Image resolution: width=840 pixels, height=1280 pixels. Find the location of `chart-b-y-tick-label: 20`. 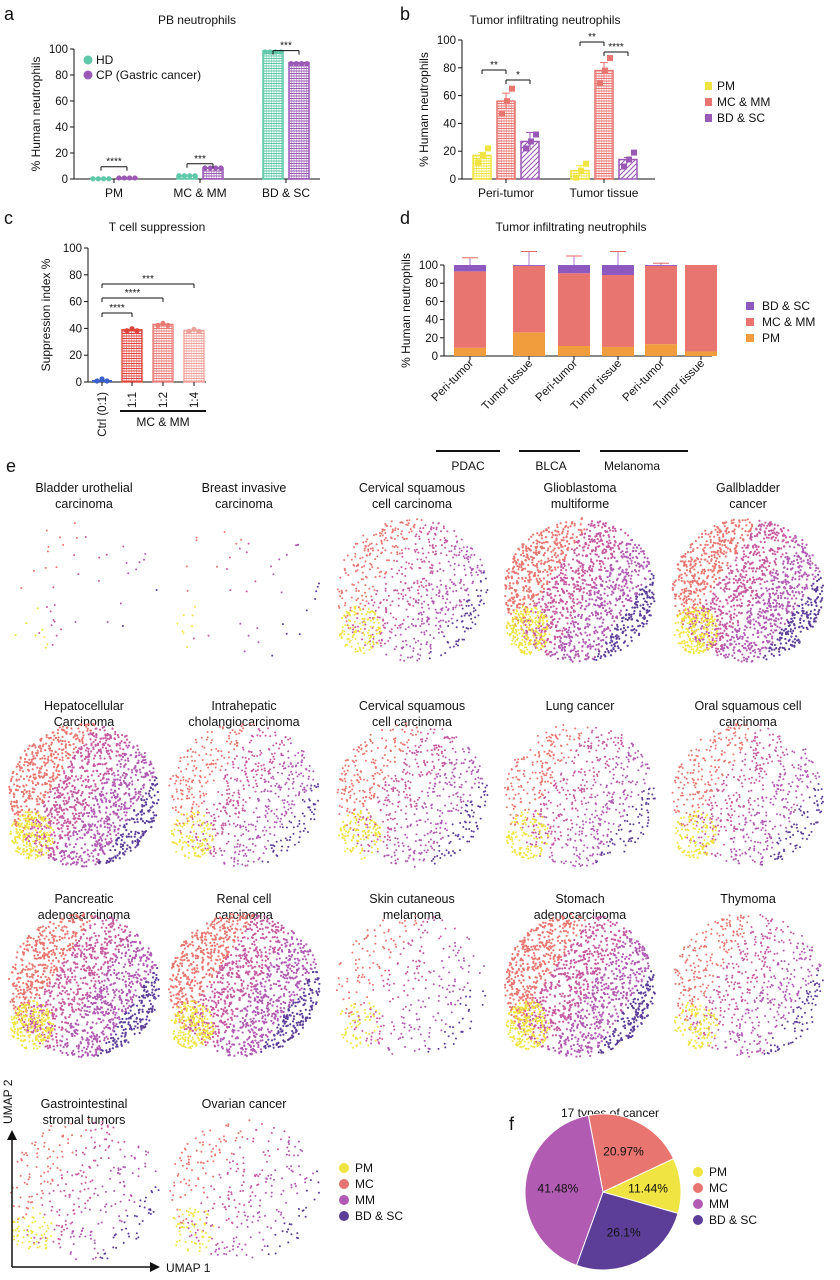

chart-b-y-tick-label: 20 is located at coordinates (449, 152).